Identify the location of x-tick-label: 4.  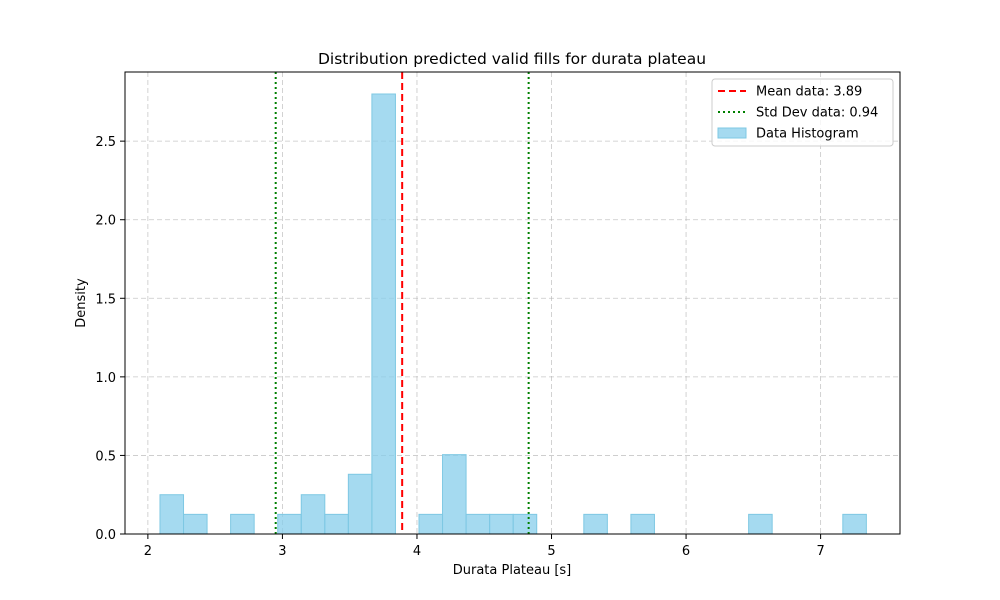
(417, 551).